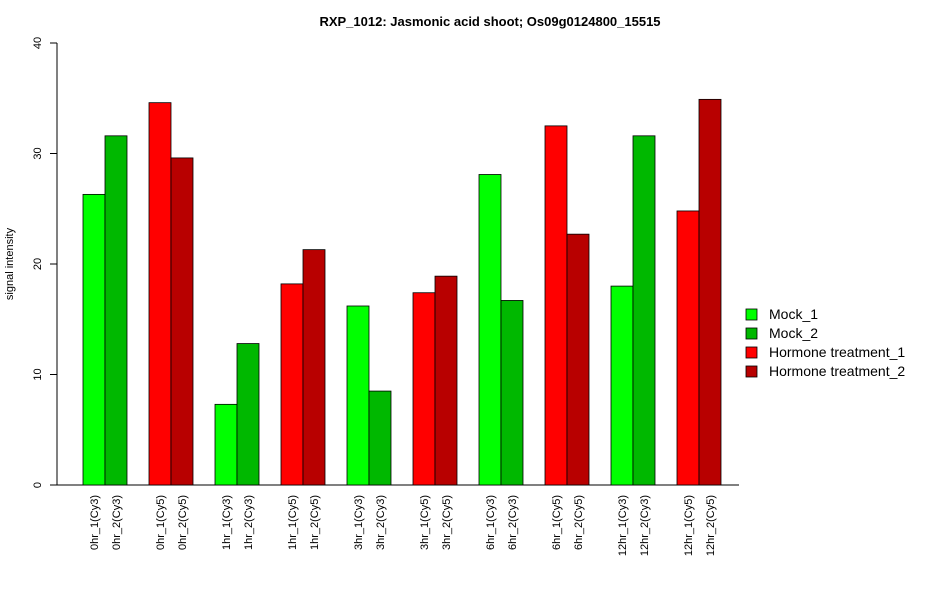 This screenshot has width=950, height=600. Describe the element at coordinates (711, 525) in the screenshot. I see `x-tick-label: 12hr_2(Cy5)` at that location.